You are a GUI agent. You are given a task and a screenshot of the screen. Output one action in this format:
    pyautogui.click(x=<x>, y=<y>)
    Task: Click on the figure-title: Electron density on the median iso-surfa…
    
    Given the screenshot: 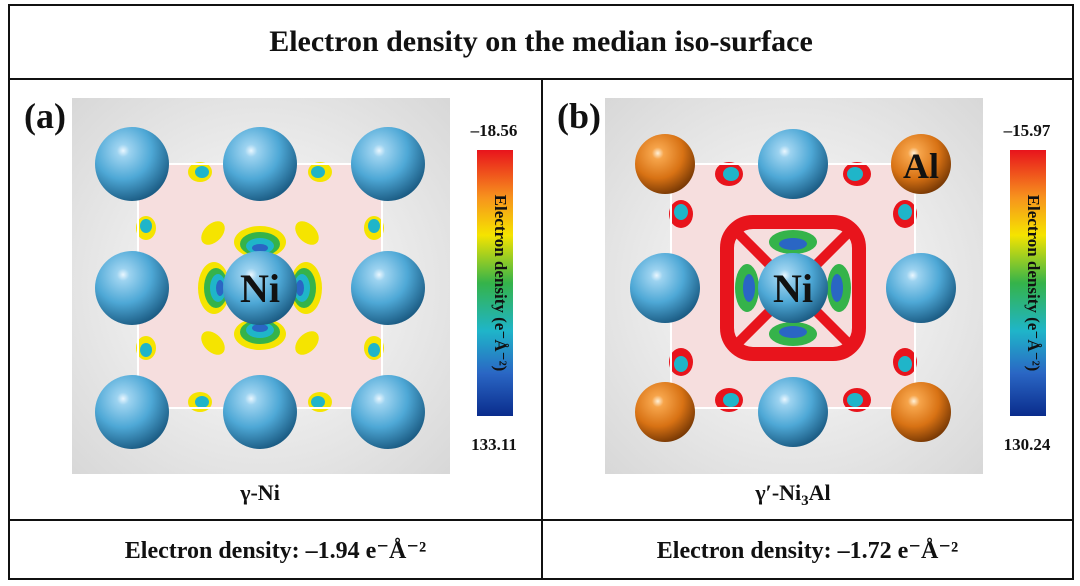 What is the action you would take?
    pyautogui.click(x=541, y=41)
    